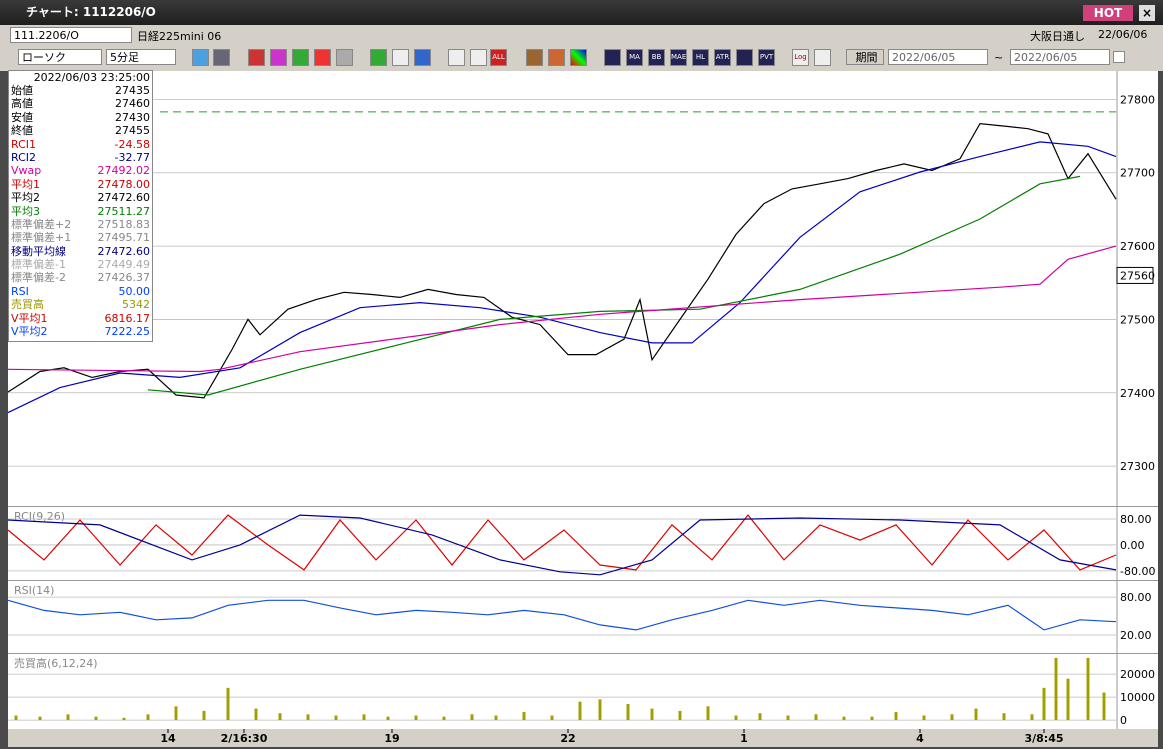 This screenshot has height=749, width=1163. I want to click on x-axis-band, so click(583, 738).